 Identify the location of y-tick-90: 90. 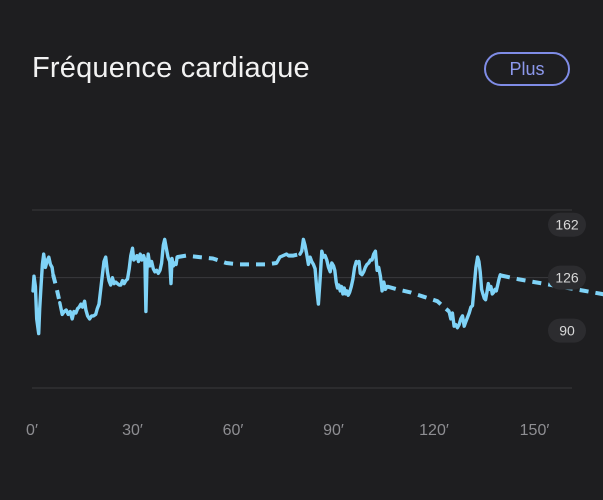
(567, 330).